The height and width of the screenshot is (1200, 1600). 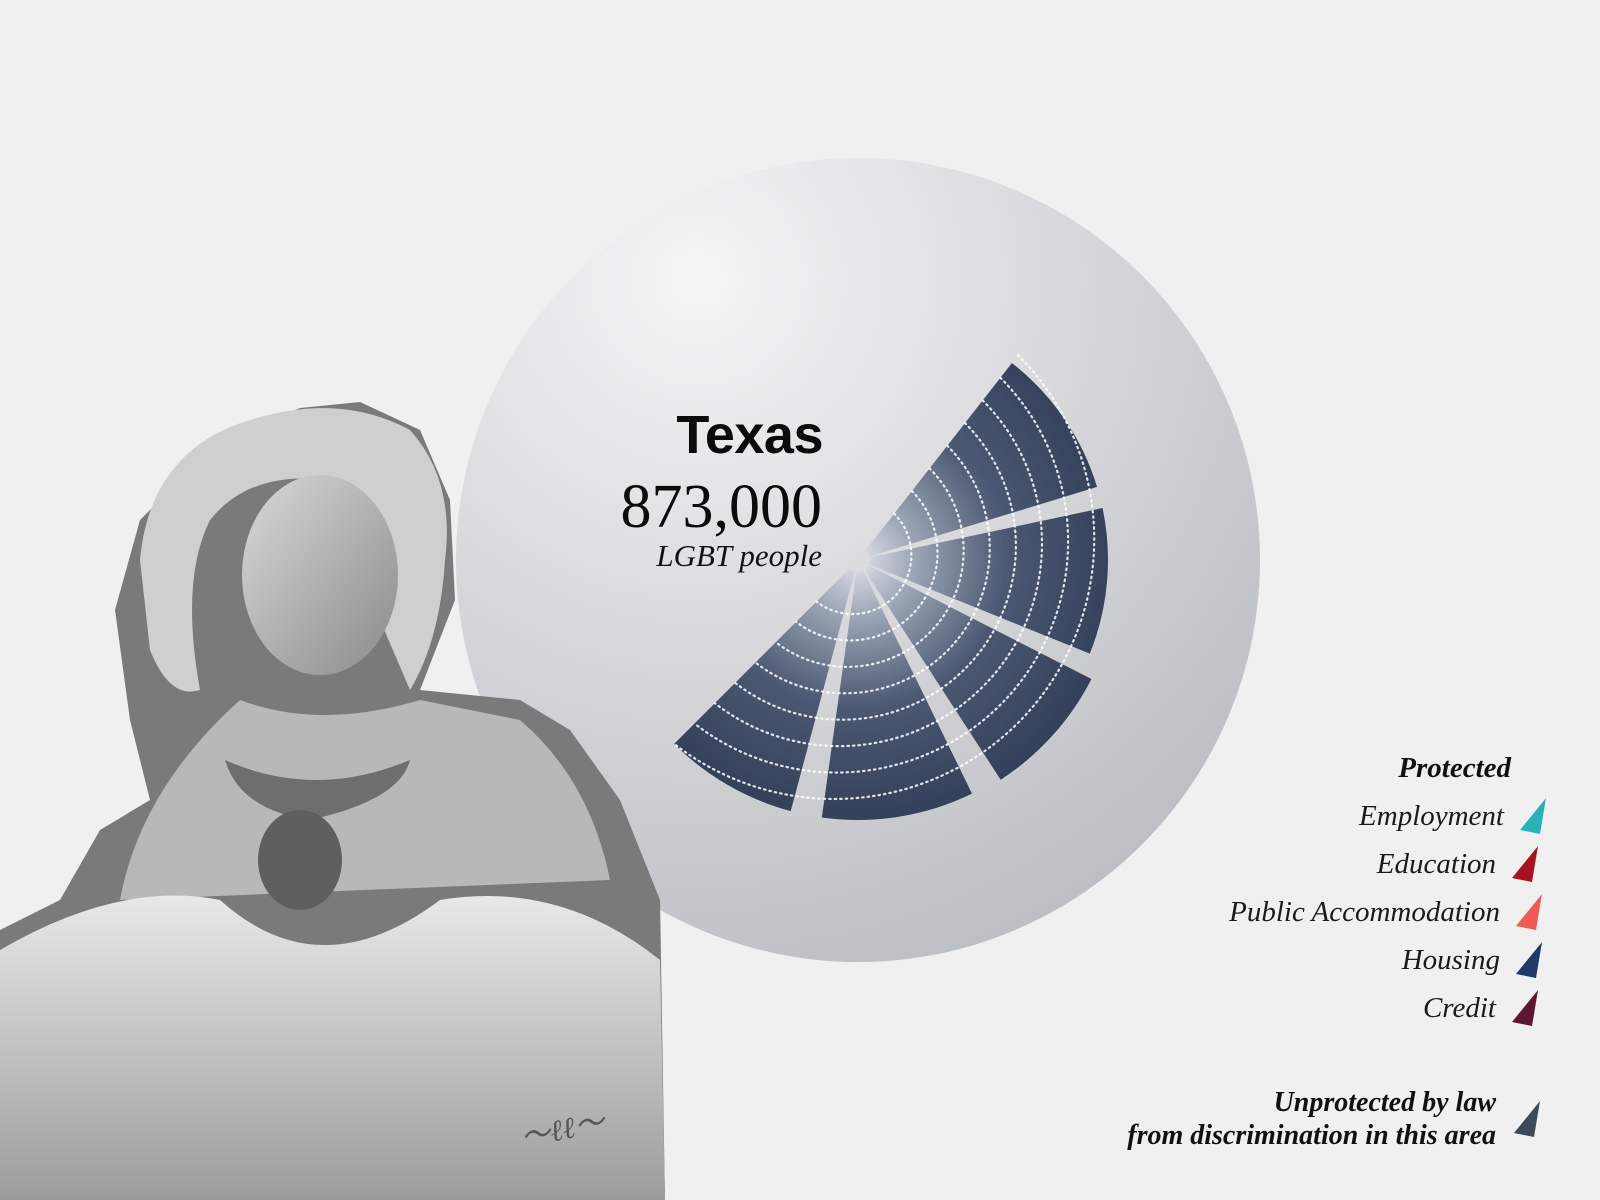 I want to click on lgbt-population-count: 873,000, so click(x=721, y=507).